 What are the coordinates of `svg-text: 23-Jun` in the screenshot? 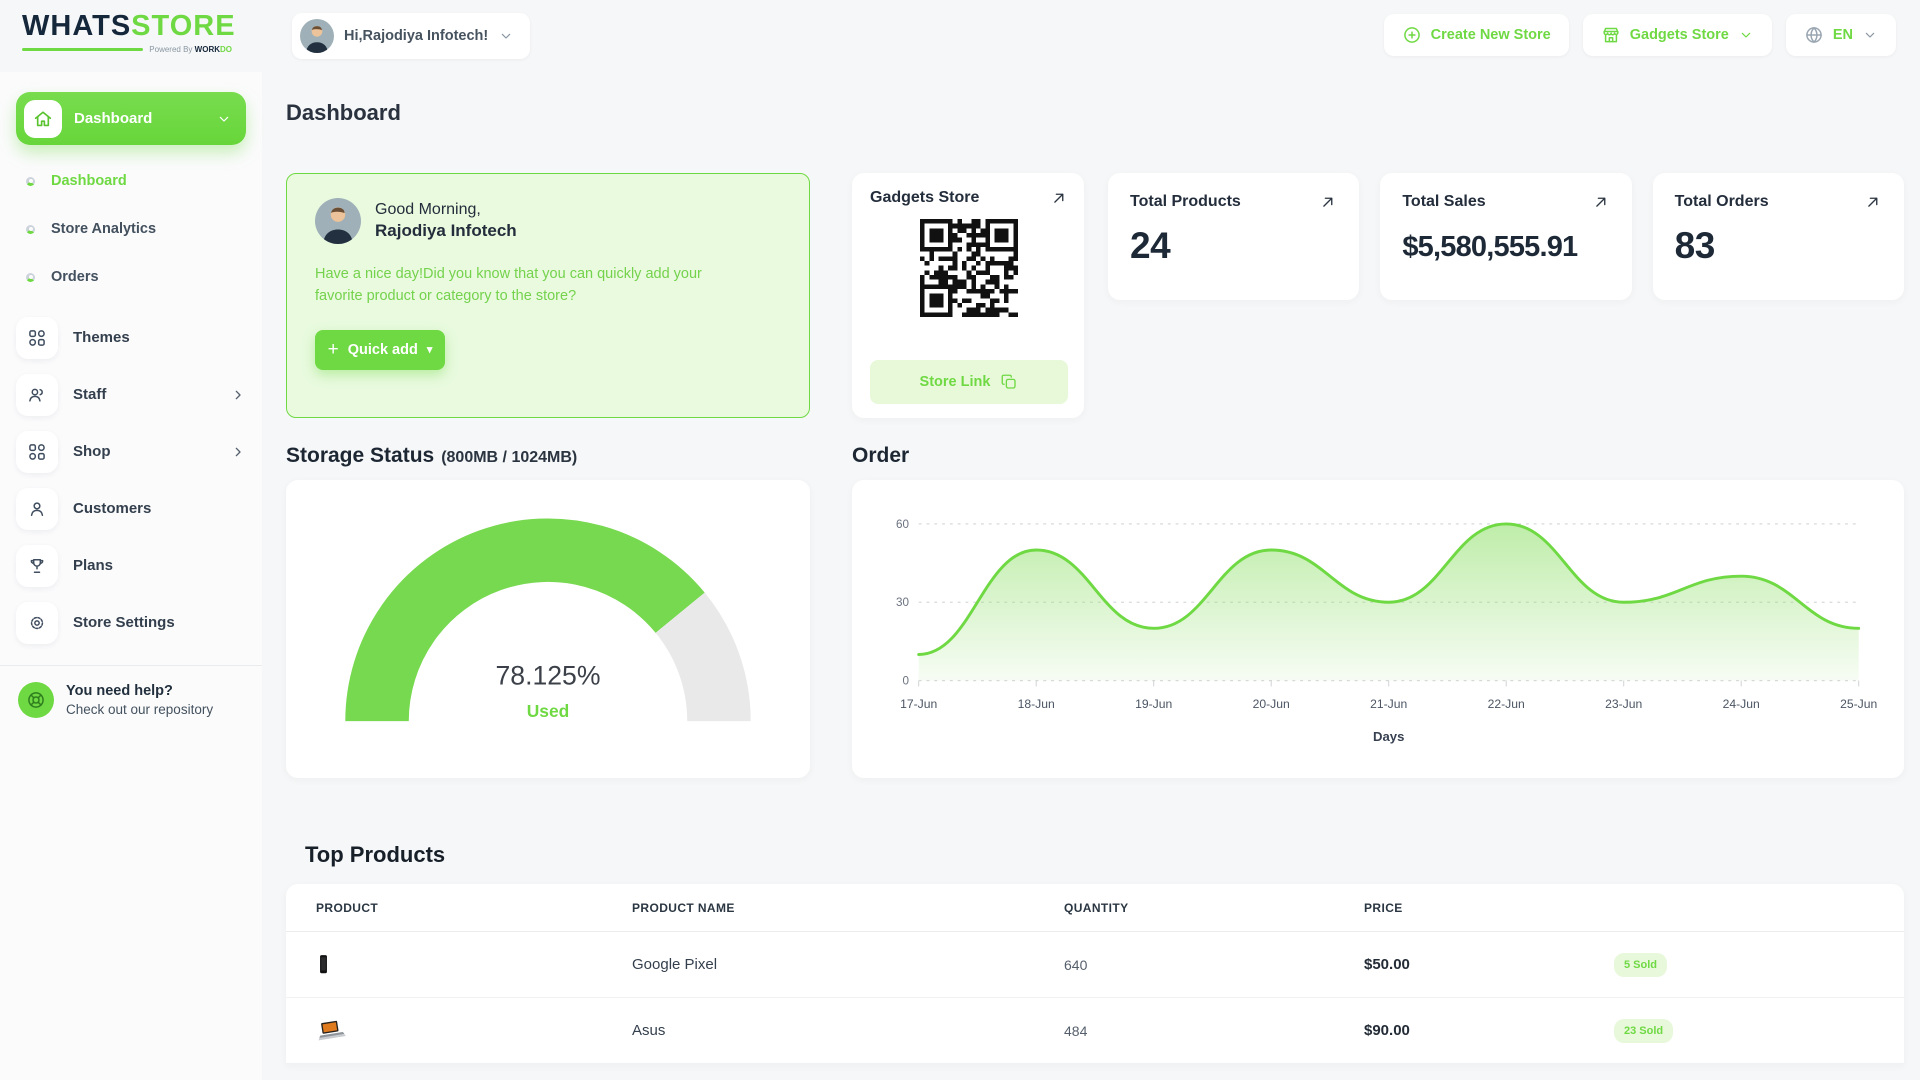 It's located at (1623, 704).